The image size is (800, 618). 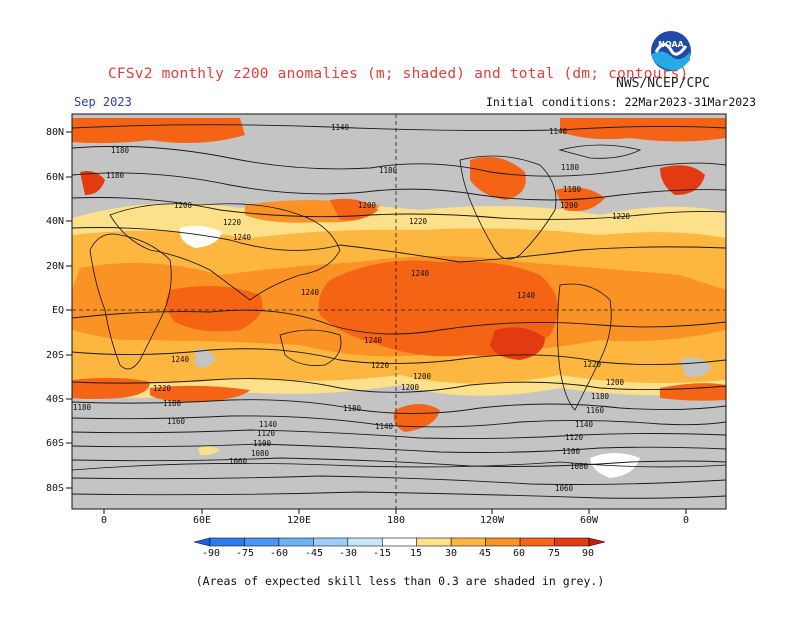 What do you see at coordinates (492, 520) in the screenshot?
I see `lon-label: 120W` at bounding box center [492, 520].